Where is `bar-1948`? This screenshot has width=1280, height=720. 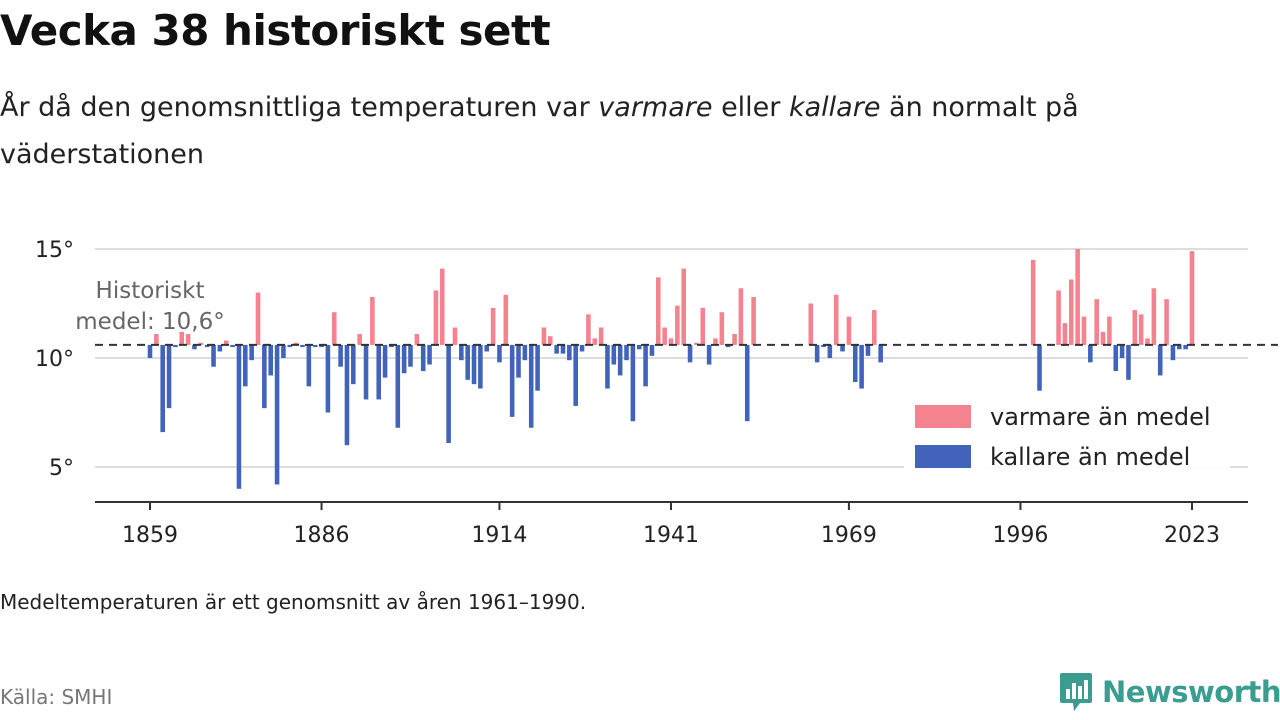 bar-1948 is located at coordinates (715, 341).